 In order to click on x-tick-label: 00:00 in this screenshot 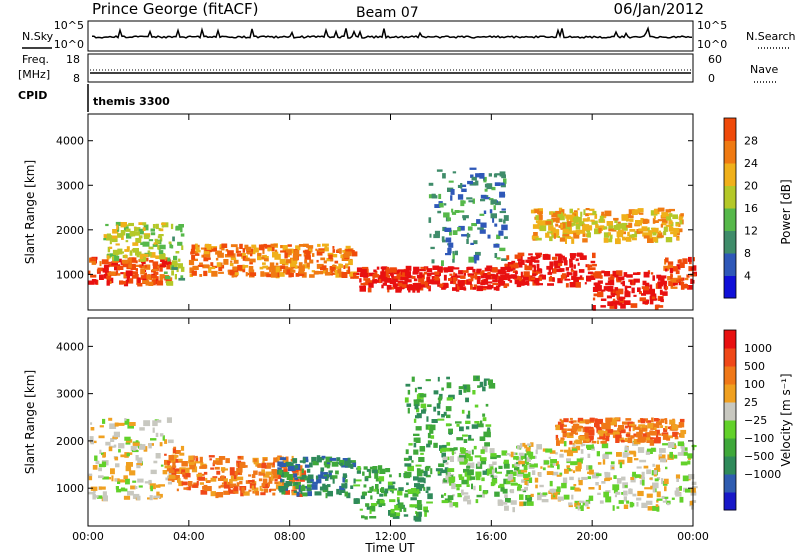, I will do `click(88, 536)`.